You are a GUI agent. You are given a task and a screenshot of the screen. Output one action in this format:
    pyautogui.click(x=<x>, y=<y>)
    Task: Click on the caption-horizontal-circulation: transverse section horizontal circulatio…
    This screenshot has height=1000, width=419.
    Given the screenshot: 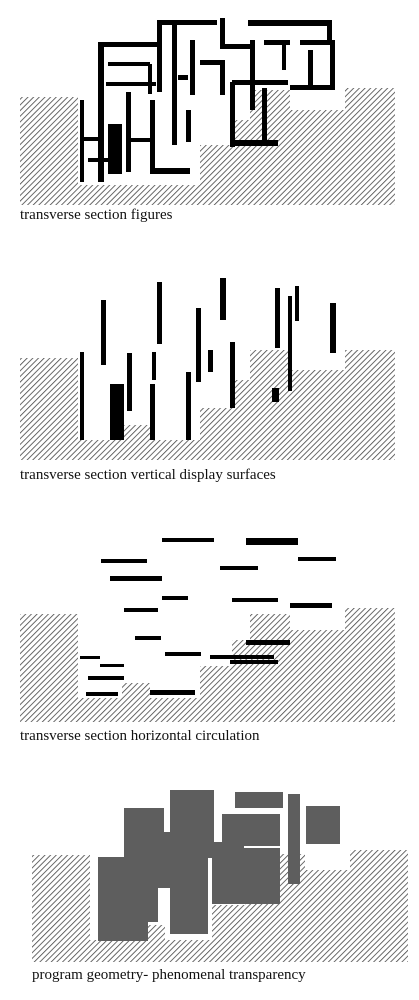 What is the action you would take?
    pyautogui.click(x=140, y=736)
    